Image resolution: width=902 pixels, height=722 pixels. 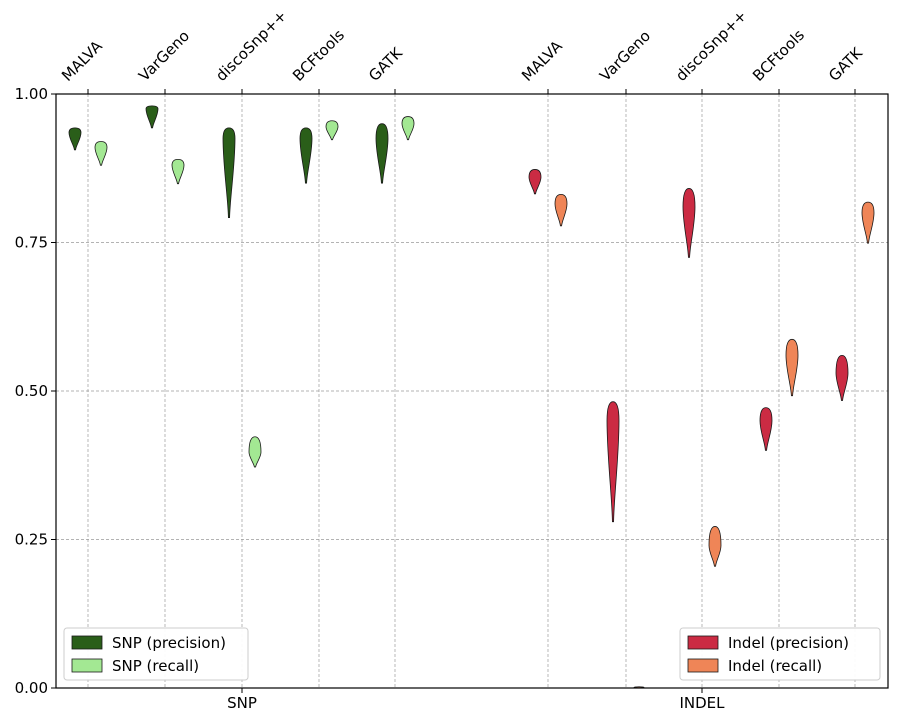 I want to click on violin-snp-precision-bcftools, so click(x=306, y=155).